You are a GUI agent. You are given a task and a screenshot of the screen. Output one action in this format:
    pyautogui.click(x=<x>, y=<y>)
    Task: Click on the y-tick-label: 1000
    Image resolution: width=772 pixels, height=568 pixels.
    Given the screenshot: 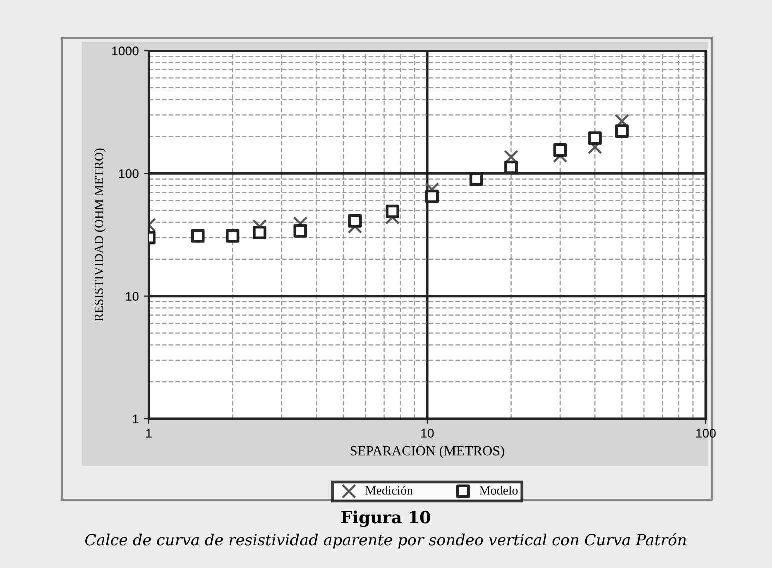 What is the action you would take?
    pyautogui.click(x=125, y=51)
    